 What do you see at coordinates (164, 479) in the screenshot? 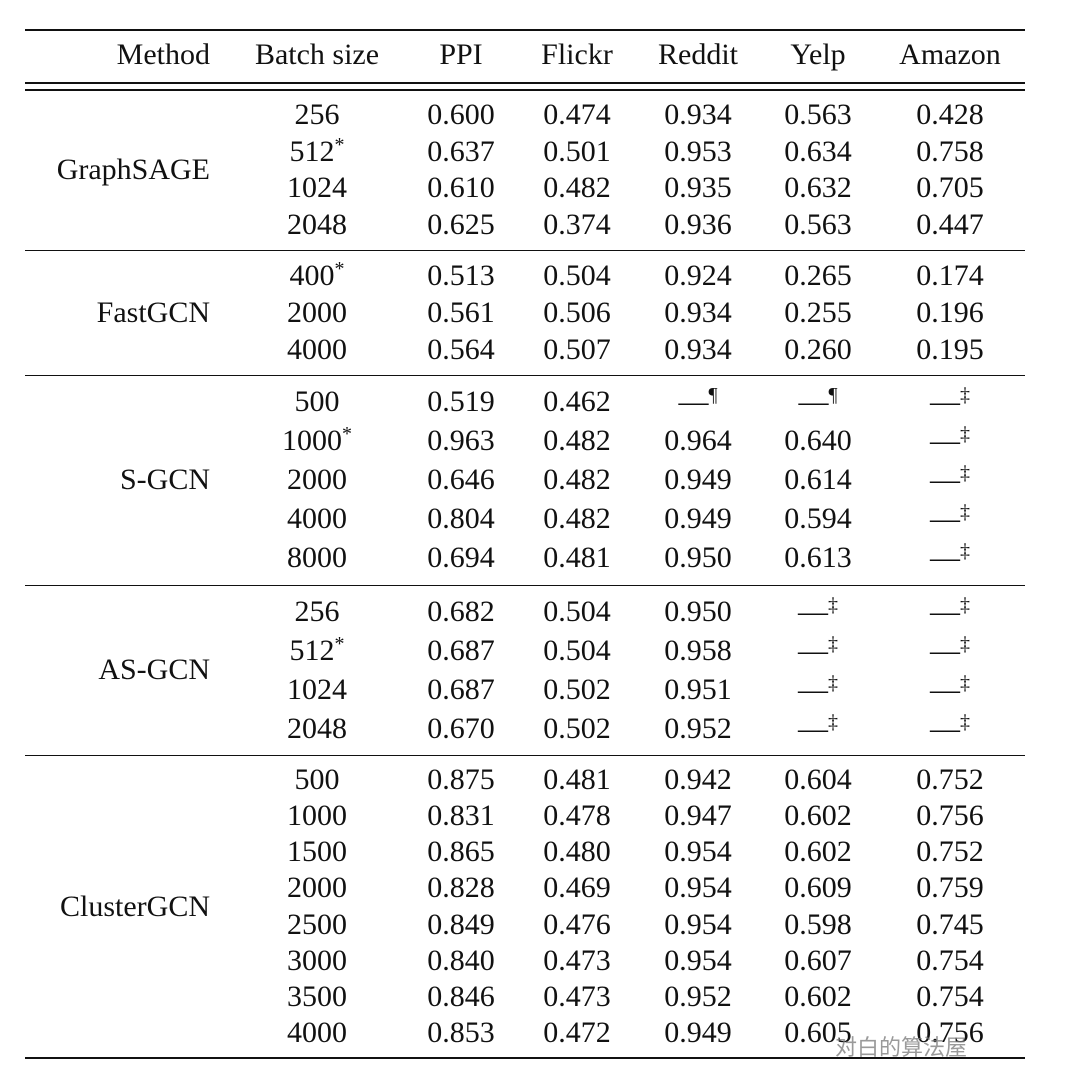
I see `method-name: S-GCN` at bounding box center [164, 479].